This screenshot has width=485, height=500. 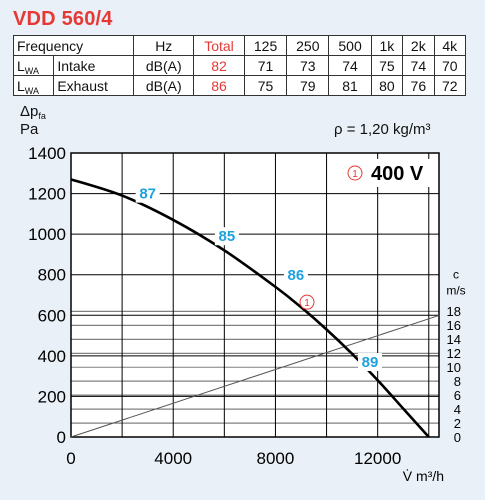 I want to click on secondary-tick-label: 8, so click(x=457, y=381).